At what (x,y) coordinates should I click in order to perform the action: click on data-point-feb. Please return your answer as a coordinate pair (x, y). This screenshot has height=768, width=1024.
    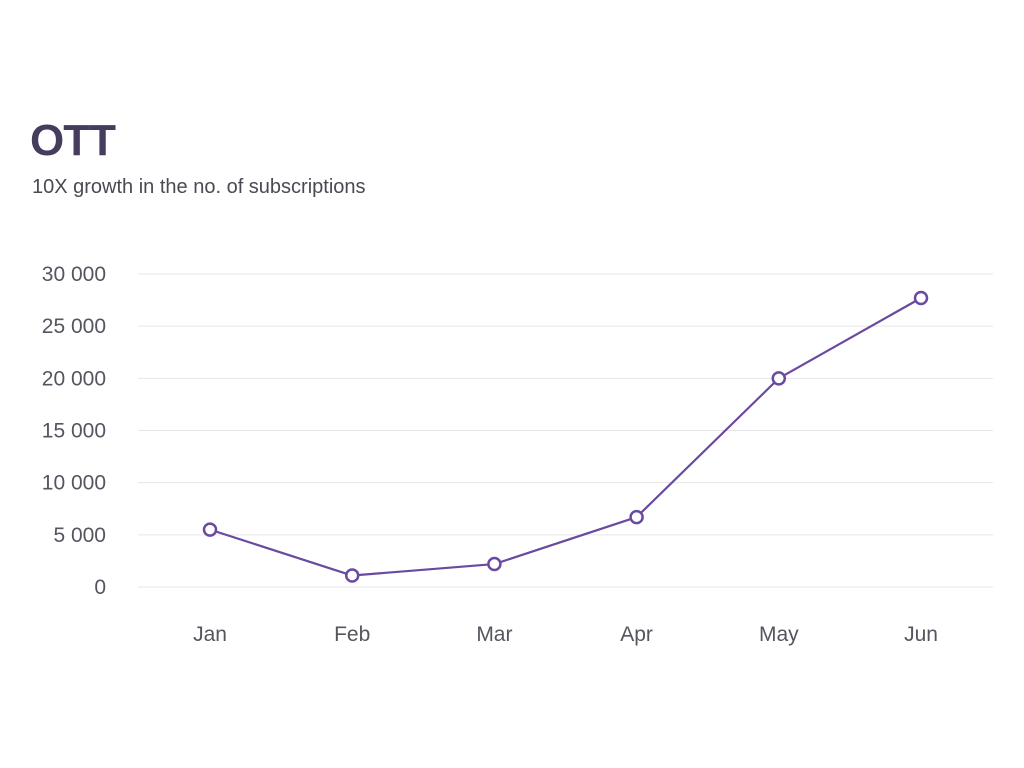
    Looking at the image, I should click on (352, 575).